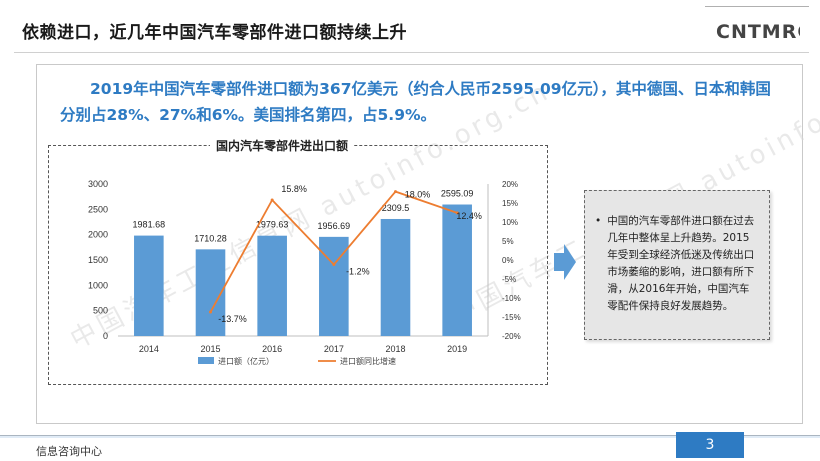 The height and width of the screenshot is (461, 820). I want to click on y-tick-label-right: -15%, so click(511, 317).